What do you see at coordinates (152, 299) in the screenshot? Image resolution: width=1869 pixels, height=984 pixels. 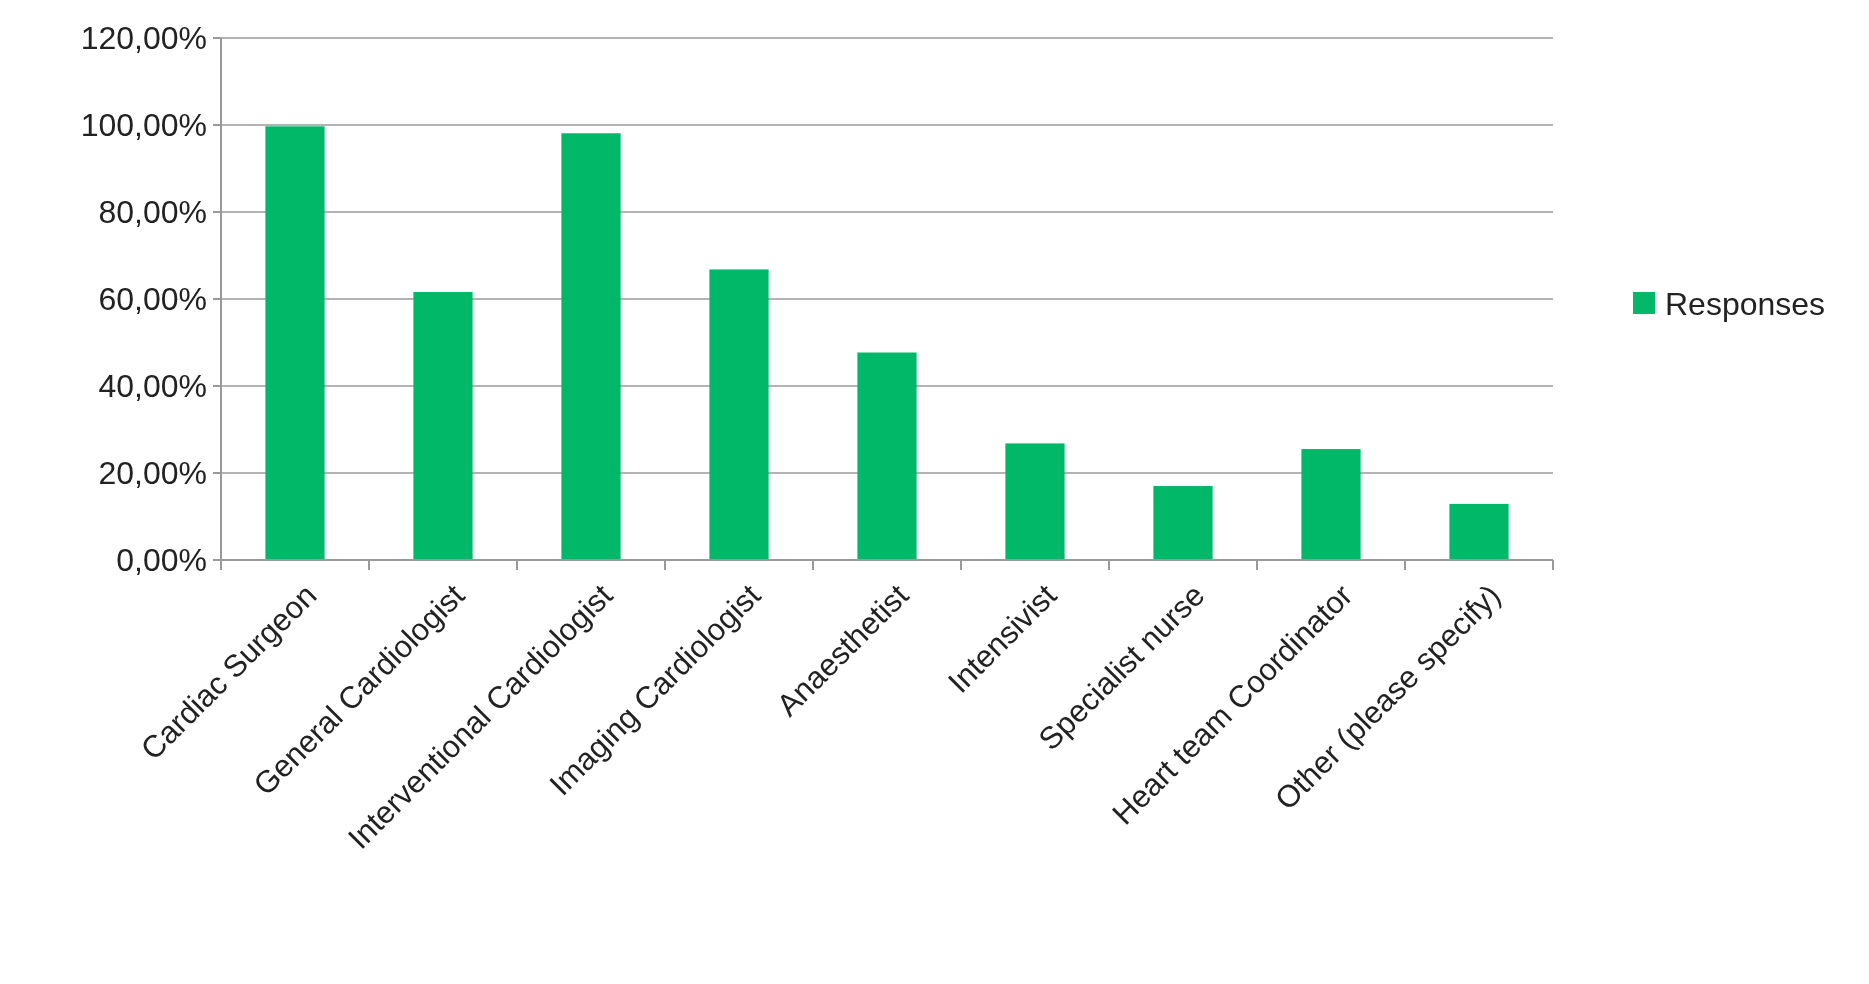 I see `y-tick-label: 60,00%` at bounding box center [152, 299].